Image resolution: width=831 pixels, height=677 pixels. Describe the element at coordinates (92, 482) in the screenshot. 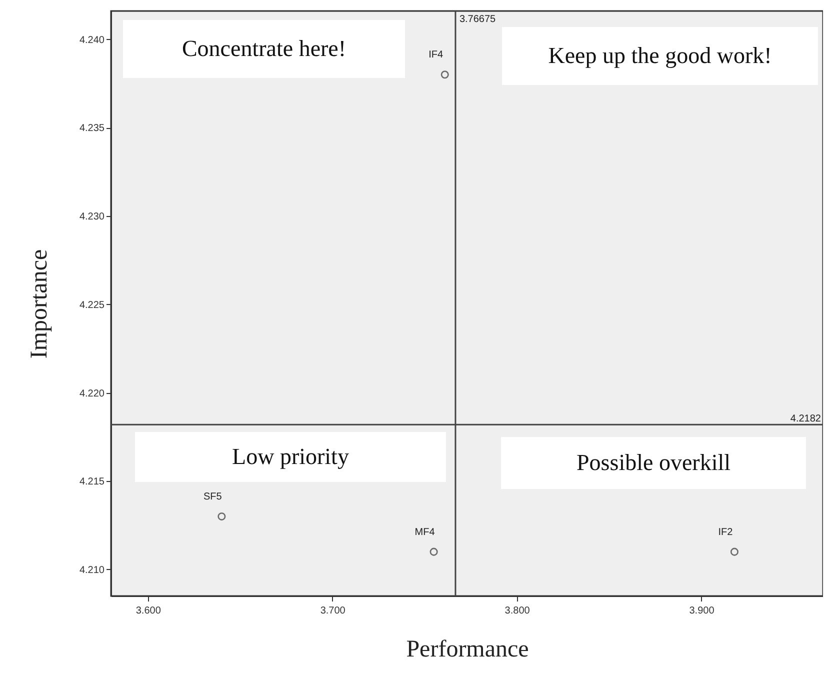

I see `y-tick-label: 4.215` at that location.